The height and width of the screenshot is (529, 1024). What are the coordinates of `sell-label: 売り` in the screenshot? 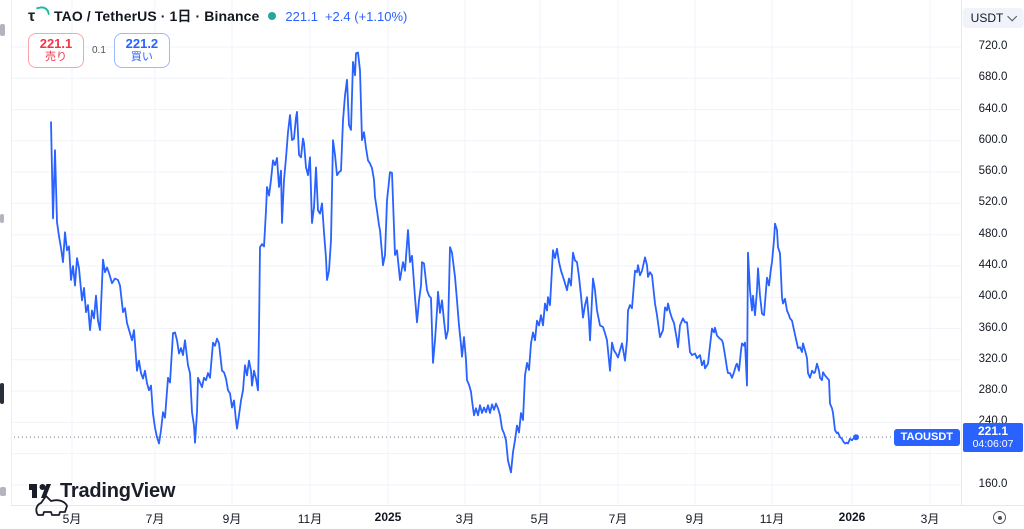 It's located at (56, 57).